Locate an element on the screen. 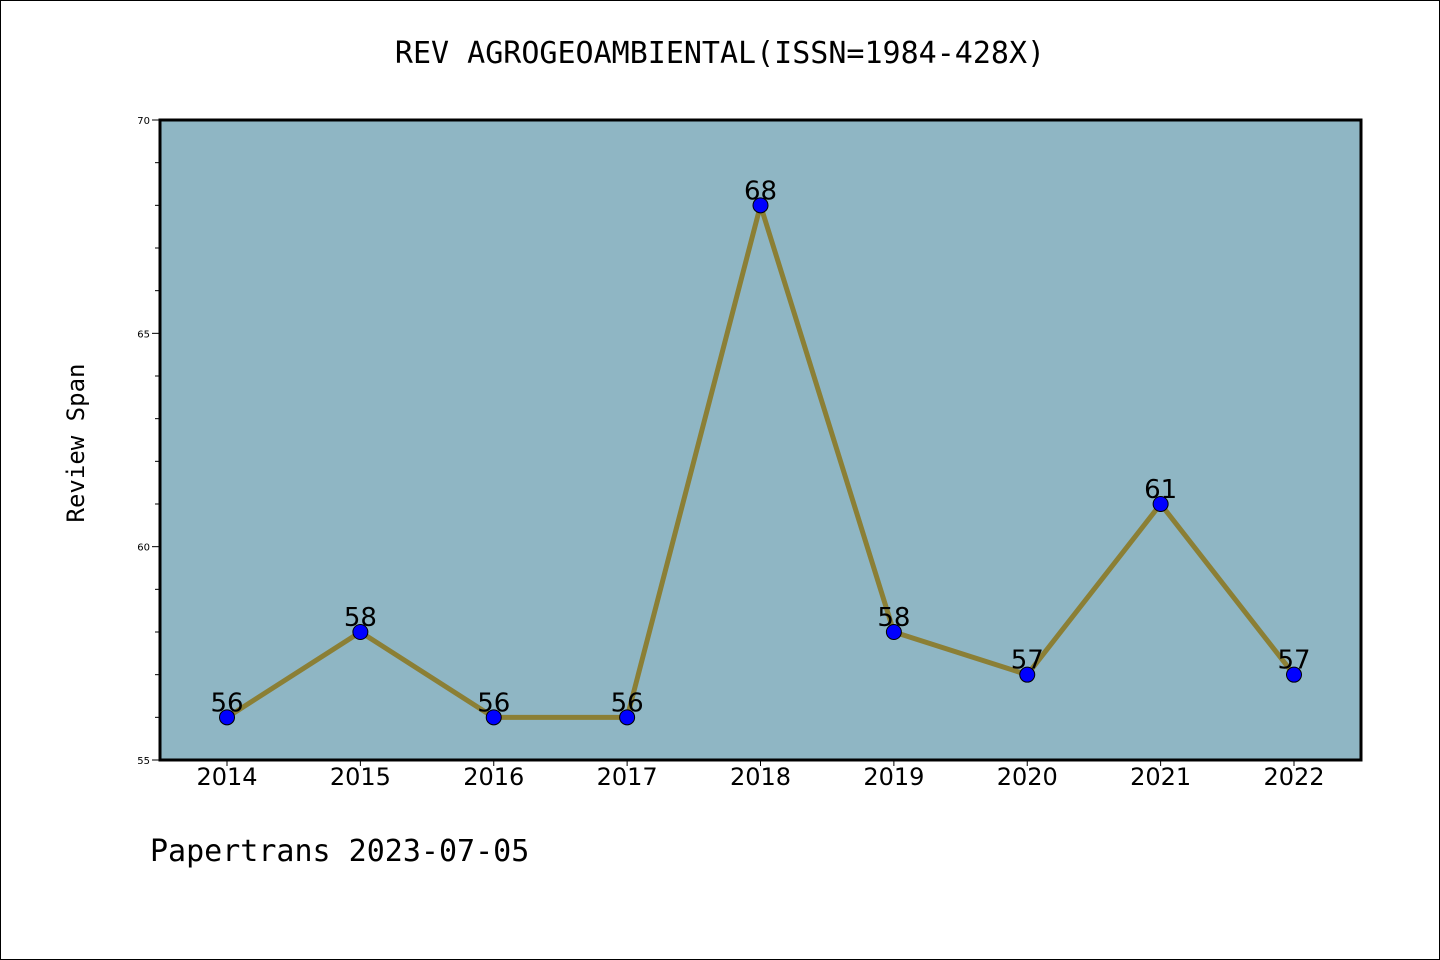 This screenshot has width=1440, height=960. x-tick-label: 2022 is located at coordinates (1293, 777).